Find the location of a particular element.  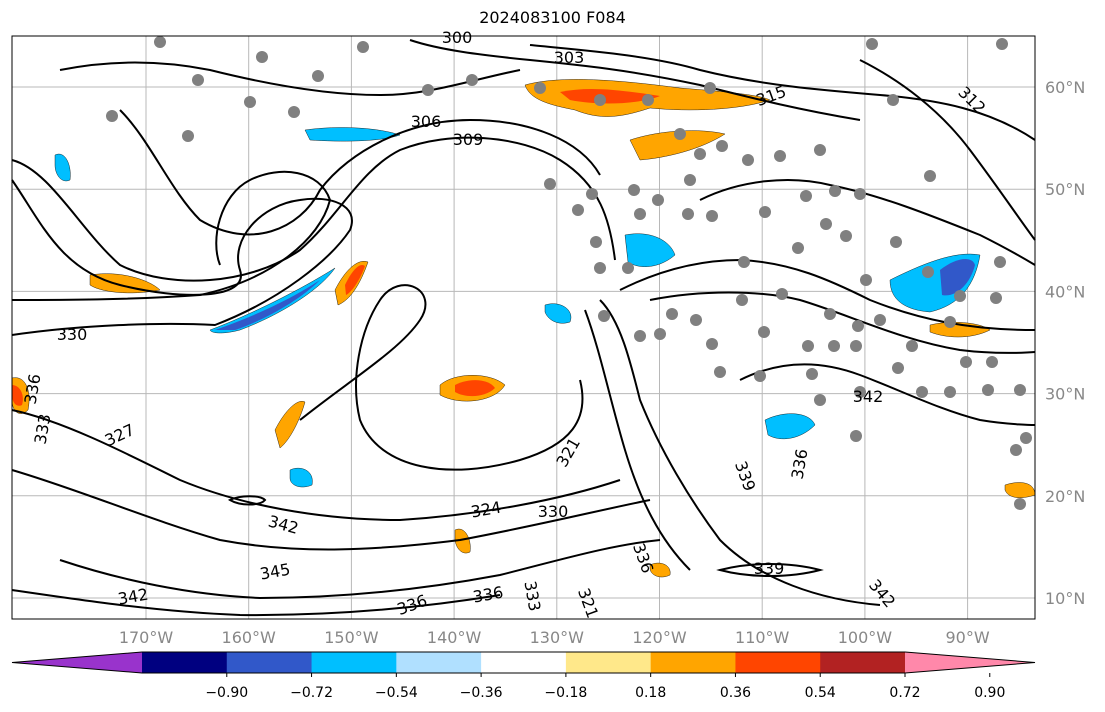

shade-negative-mexico is located at coordinates (790, 426).